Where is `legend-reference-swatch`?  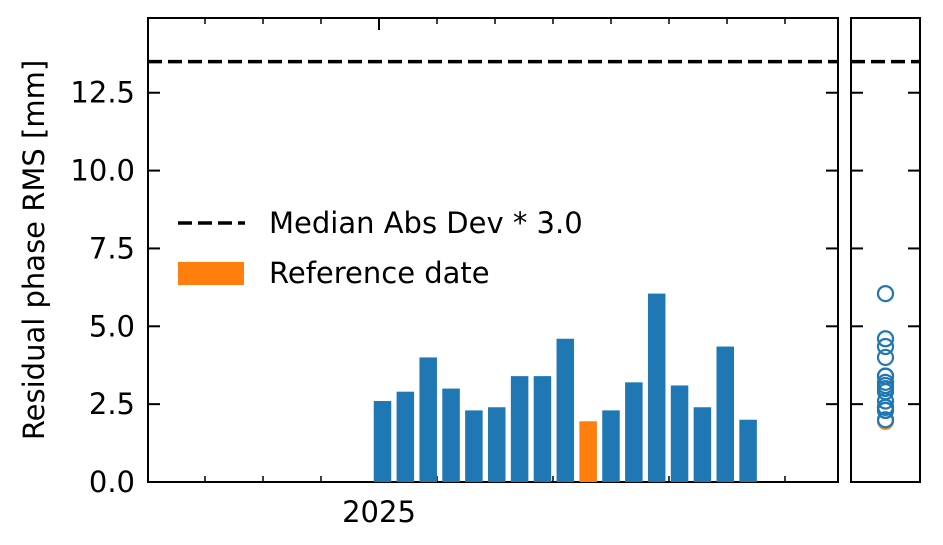
legend-reference-swatch is located at coordinates (211, 273).